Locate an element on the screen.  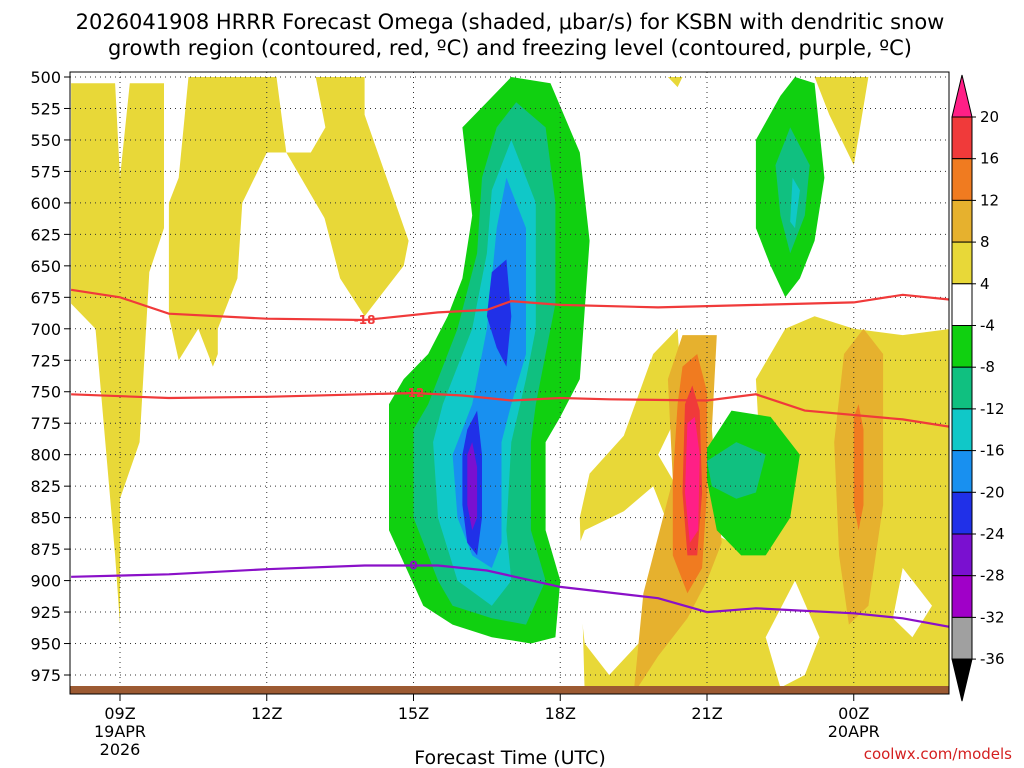
colorbar-arrow-top is located at coordinates (962, 96).